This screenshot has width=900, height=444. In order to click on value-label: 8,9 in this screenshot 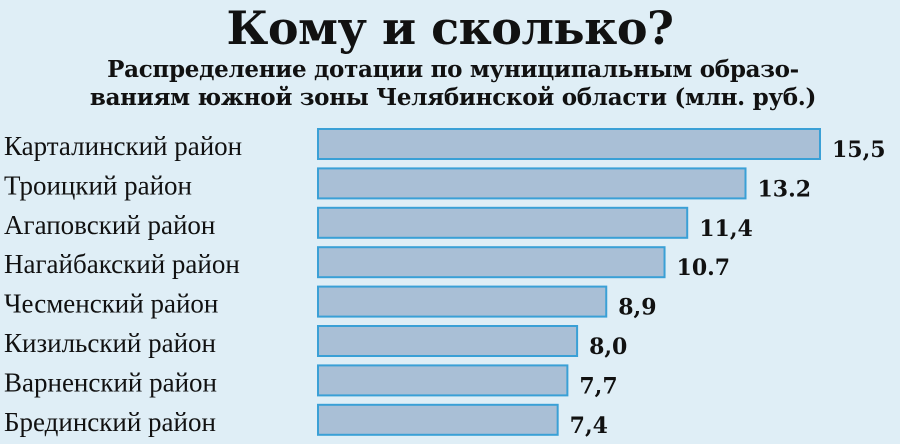, I will do `click(637, 308)`.